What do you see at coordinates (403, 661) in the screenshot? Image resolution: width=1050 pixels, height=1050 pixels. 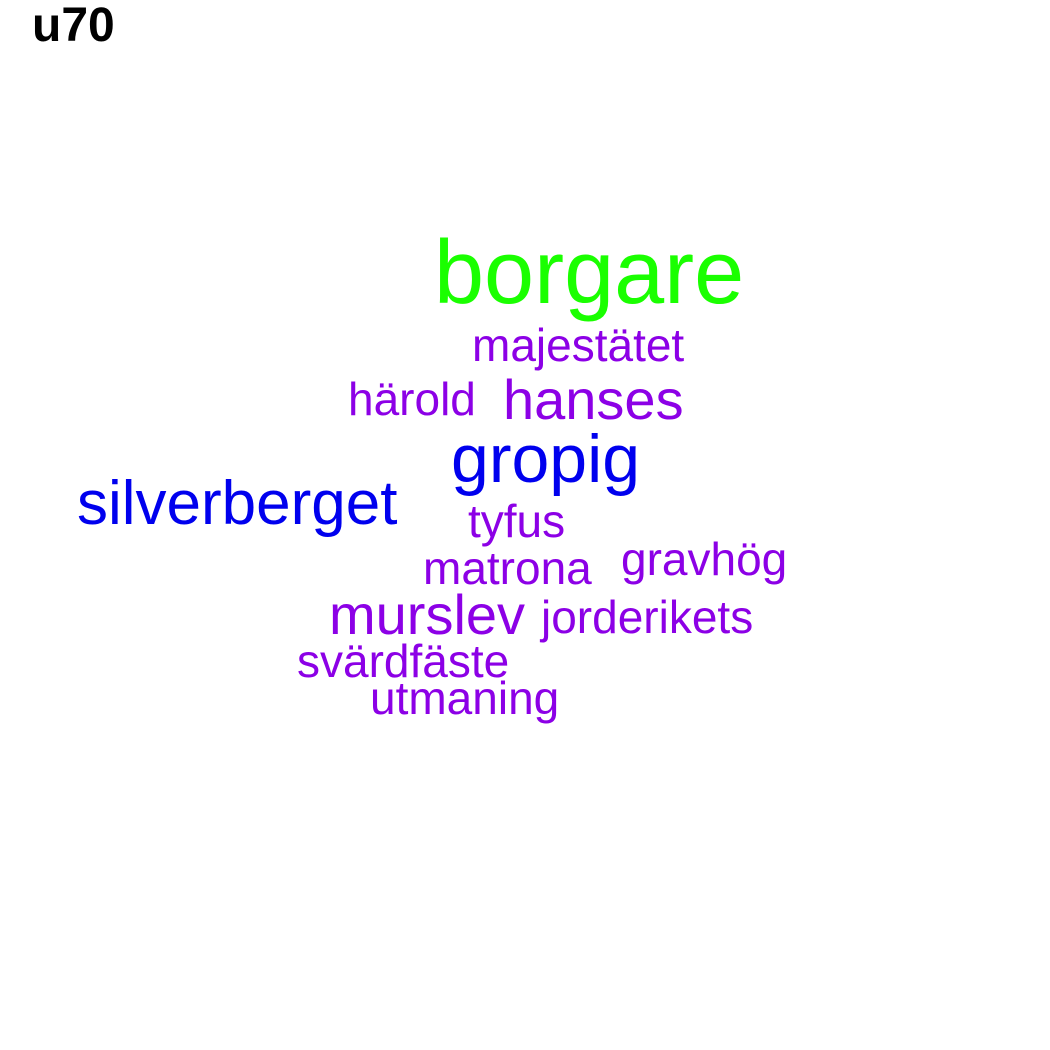 I see `word-svardfaste: svärdfäste` at bounding box center [403, 661].